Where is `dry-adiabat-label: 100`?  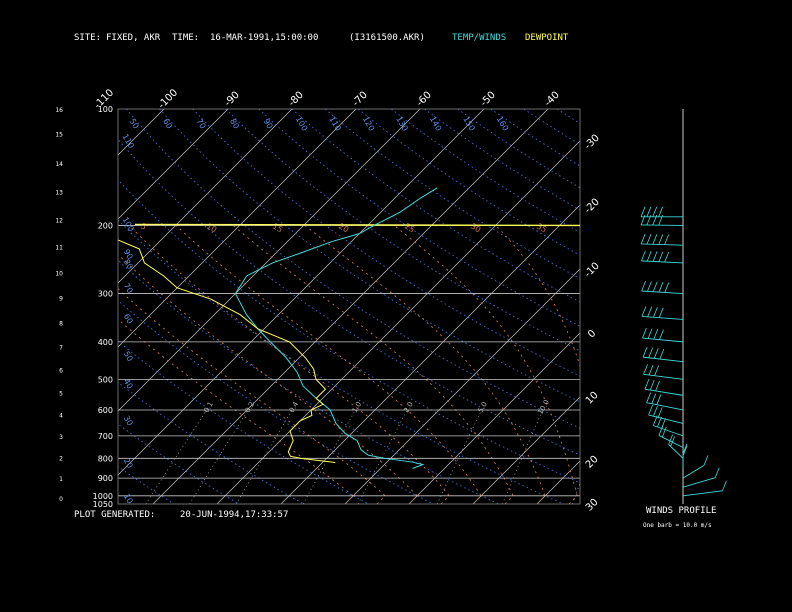 dry-adiabat-label: 100 is located at coordinates (301, 124).